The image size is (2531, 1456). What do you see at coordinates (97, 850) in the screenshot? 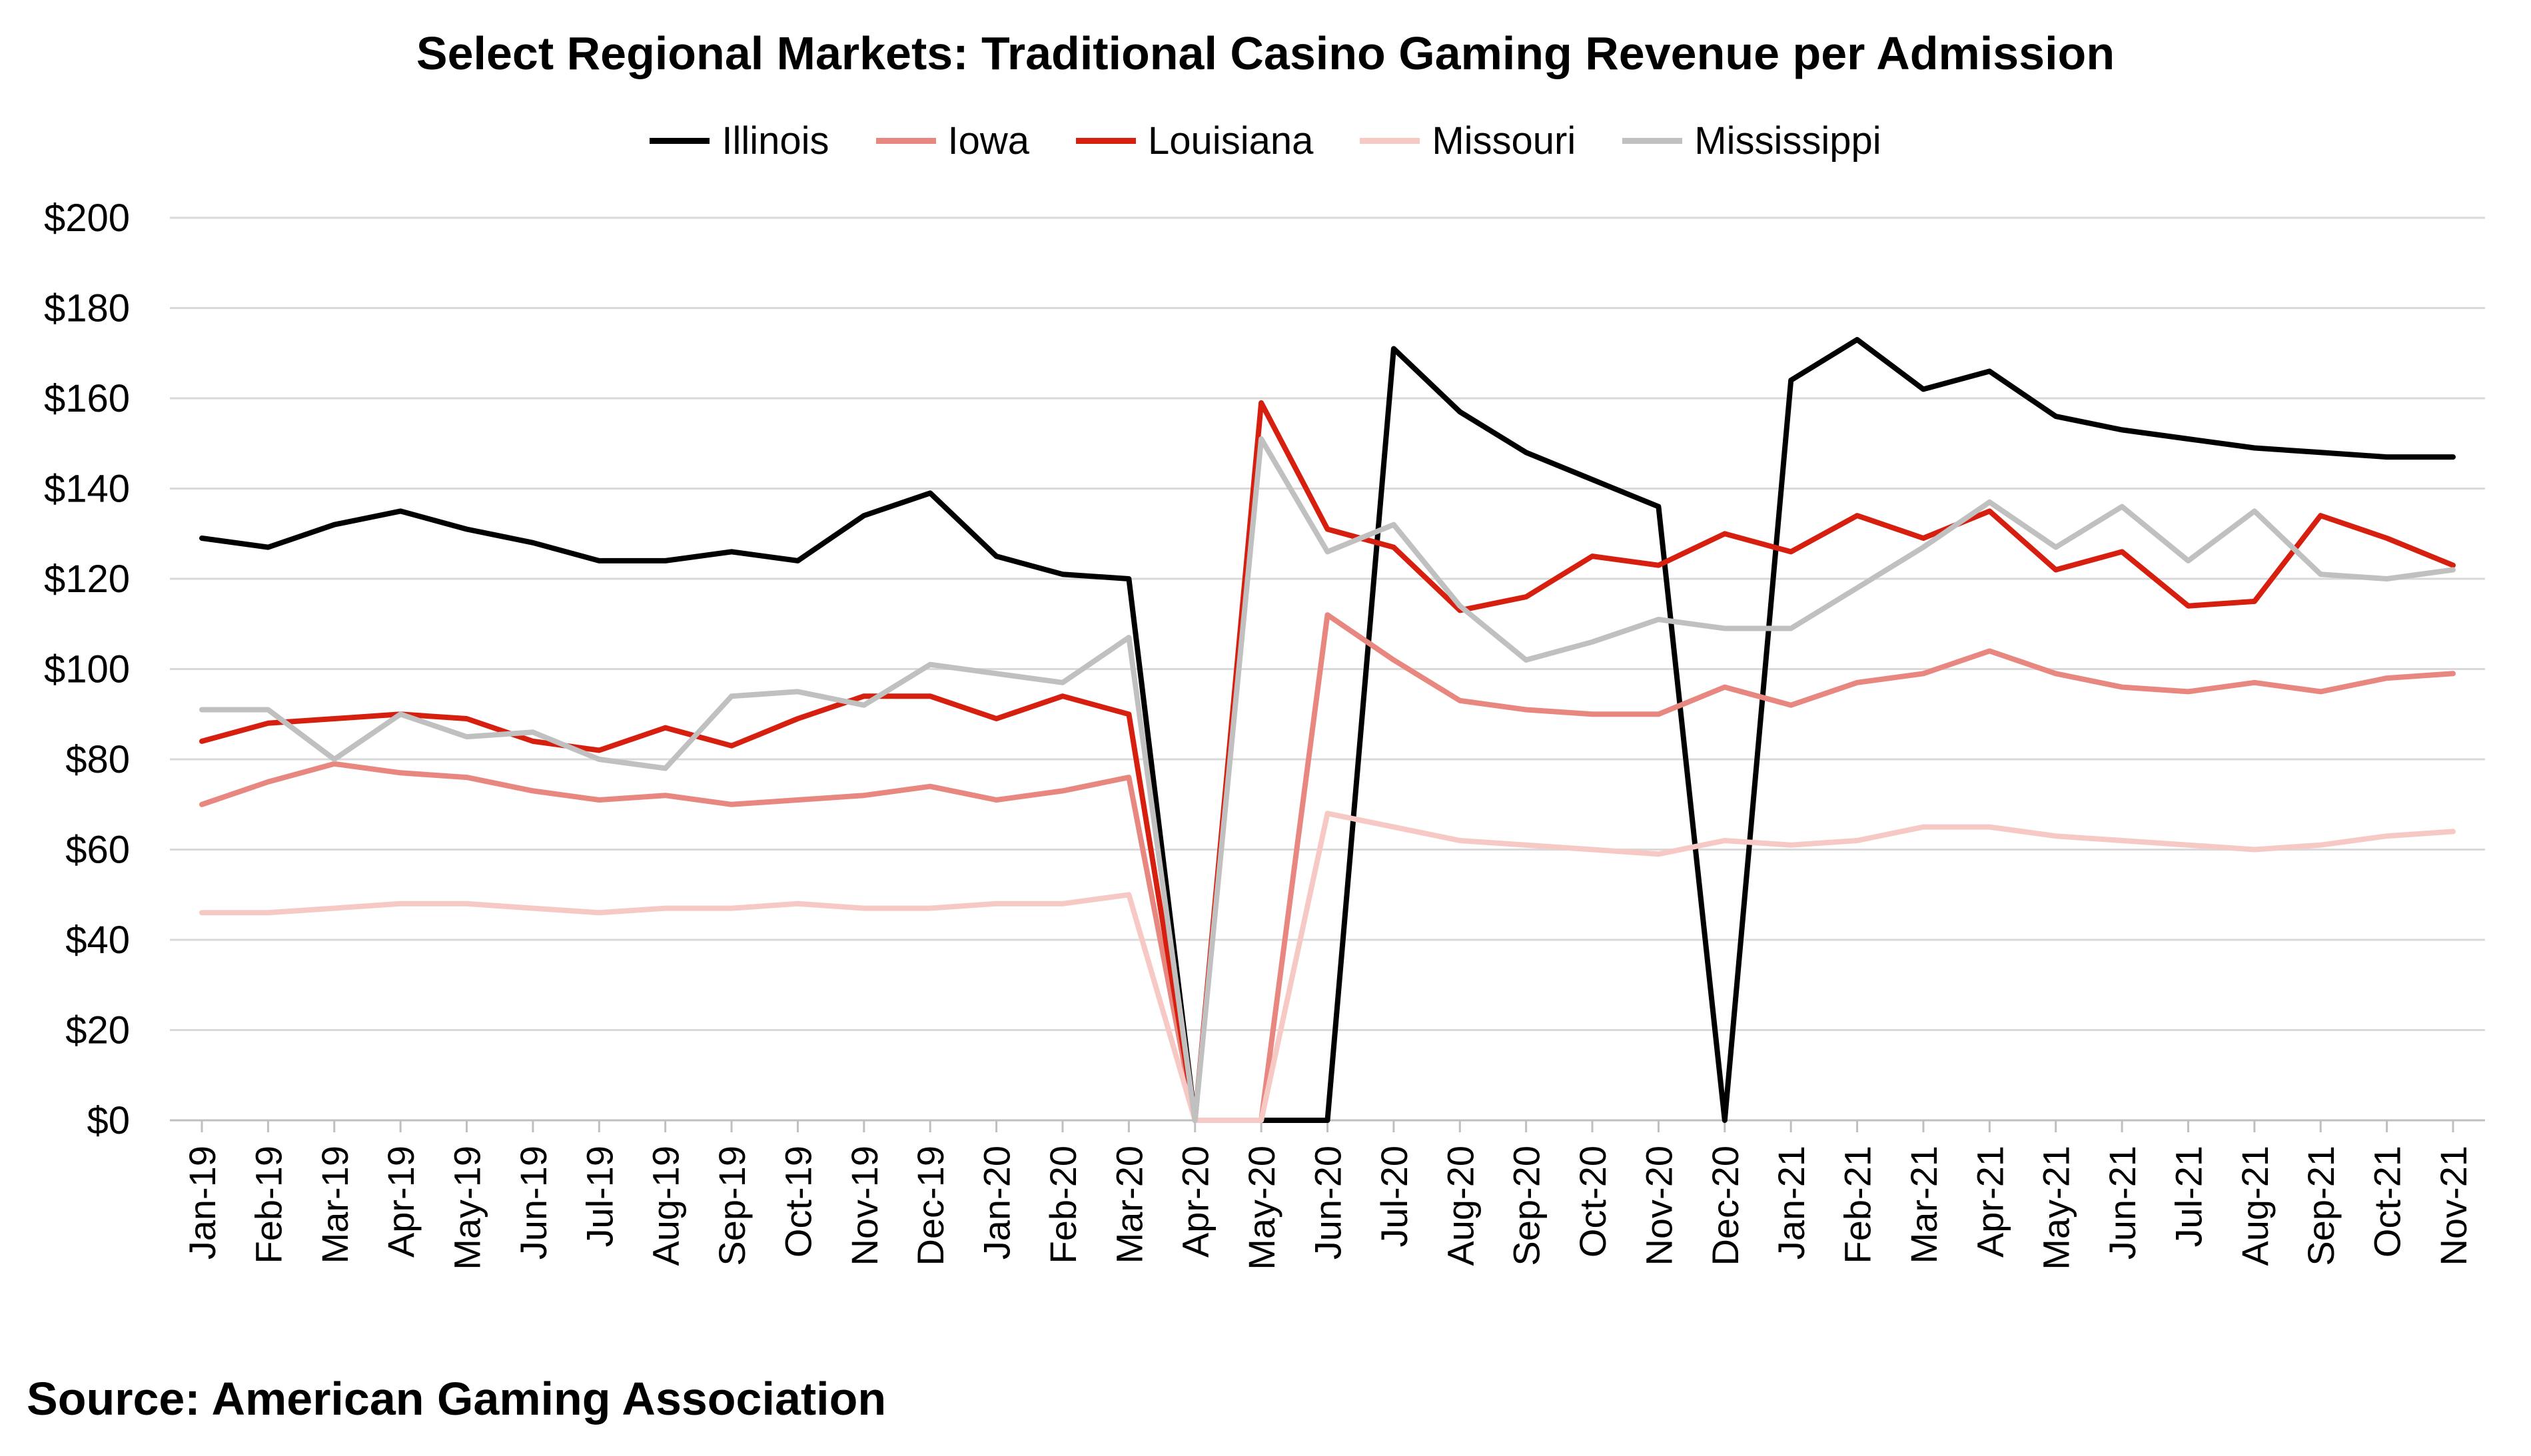
I see `y-tick-label: $60` at bounding box center [97, 850].